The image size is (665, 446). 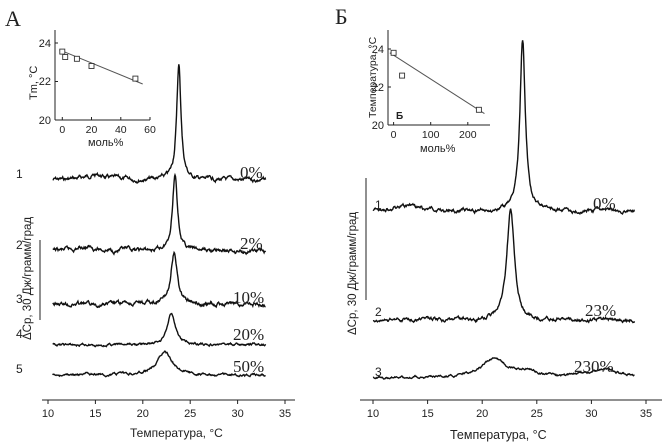 I want to click on inset-a-xlabel: моль%, so click(x=106, y=143).